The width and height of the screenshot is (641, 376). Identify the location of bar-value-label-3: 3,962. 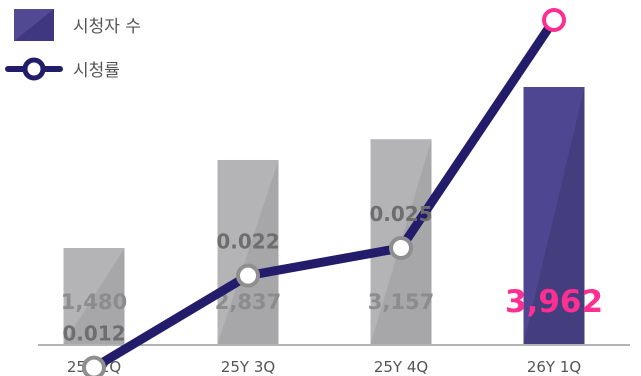
(554, 302).